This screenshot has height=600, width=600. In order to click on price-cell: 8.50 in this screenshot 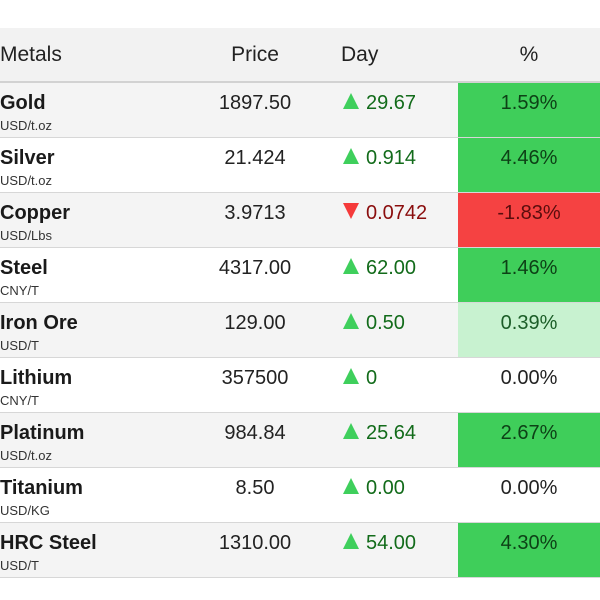, I will do `click(255, 495)`.